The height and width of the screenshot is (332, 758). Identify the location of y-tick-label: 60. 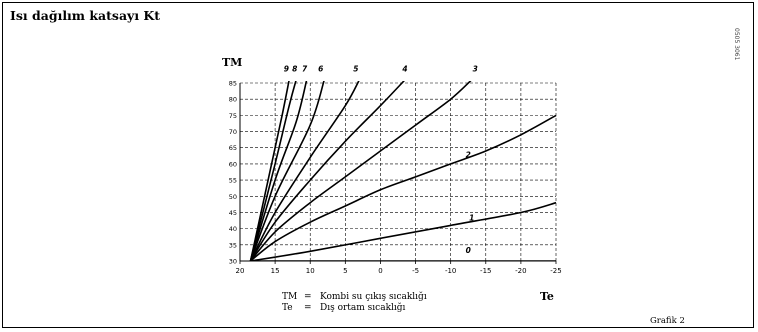
(233, 164).